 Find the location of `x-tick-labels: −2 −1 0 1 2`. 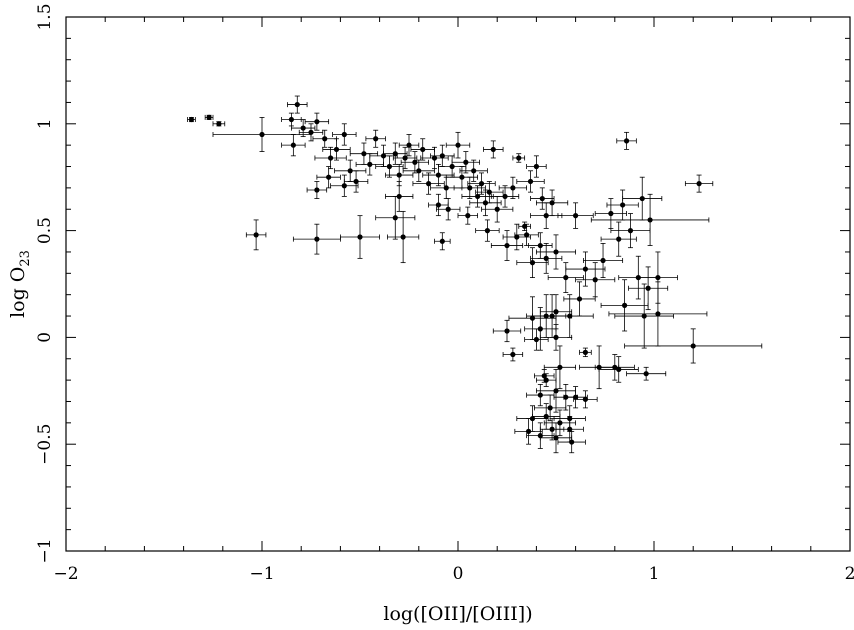

x-tick-labels: −2 −1 0 1 2 is located at coordinates (453, 574).